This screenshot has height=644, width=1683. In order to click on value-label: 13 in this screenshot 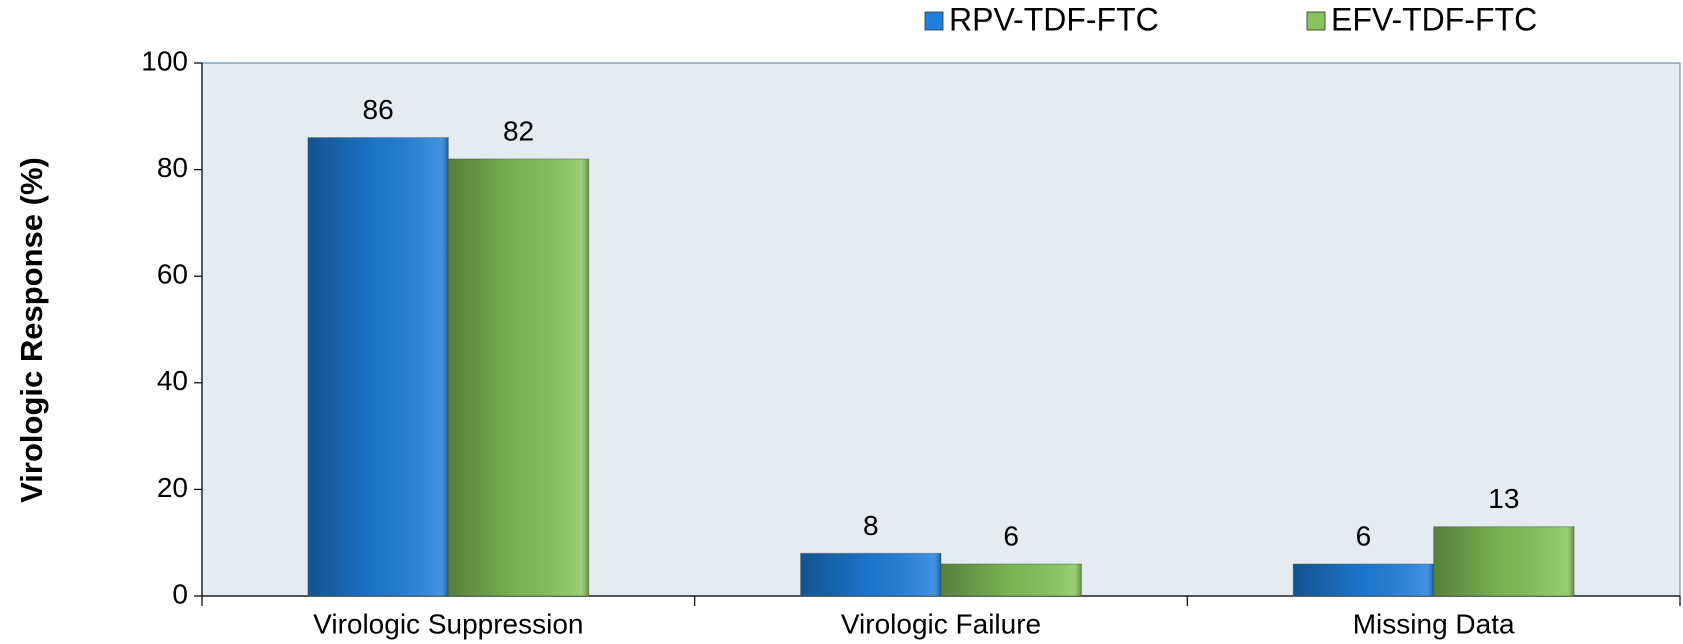, I will do `click(1503, 498)`.